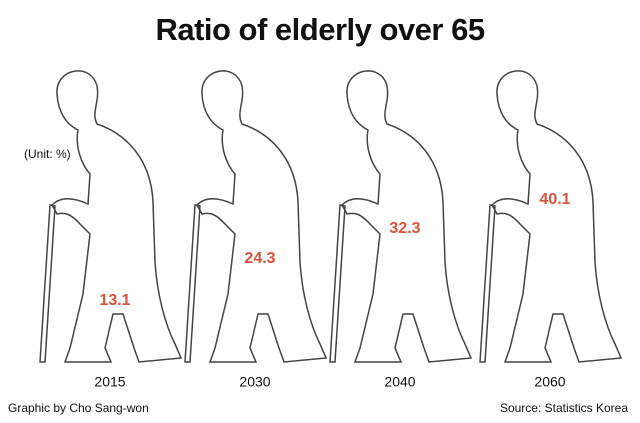 The width and height of the screenshot is (640, 423). What do you see at coordinates (114, 300) in the screenshot?
I see `value-label: 13.1` at bounding box center [114, 300].